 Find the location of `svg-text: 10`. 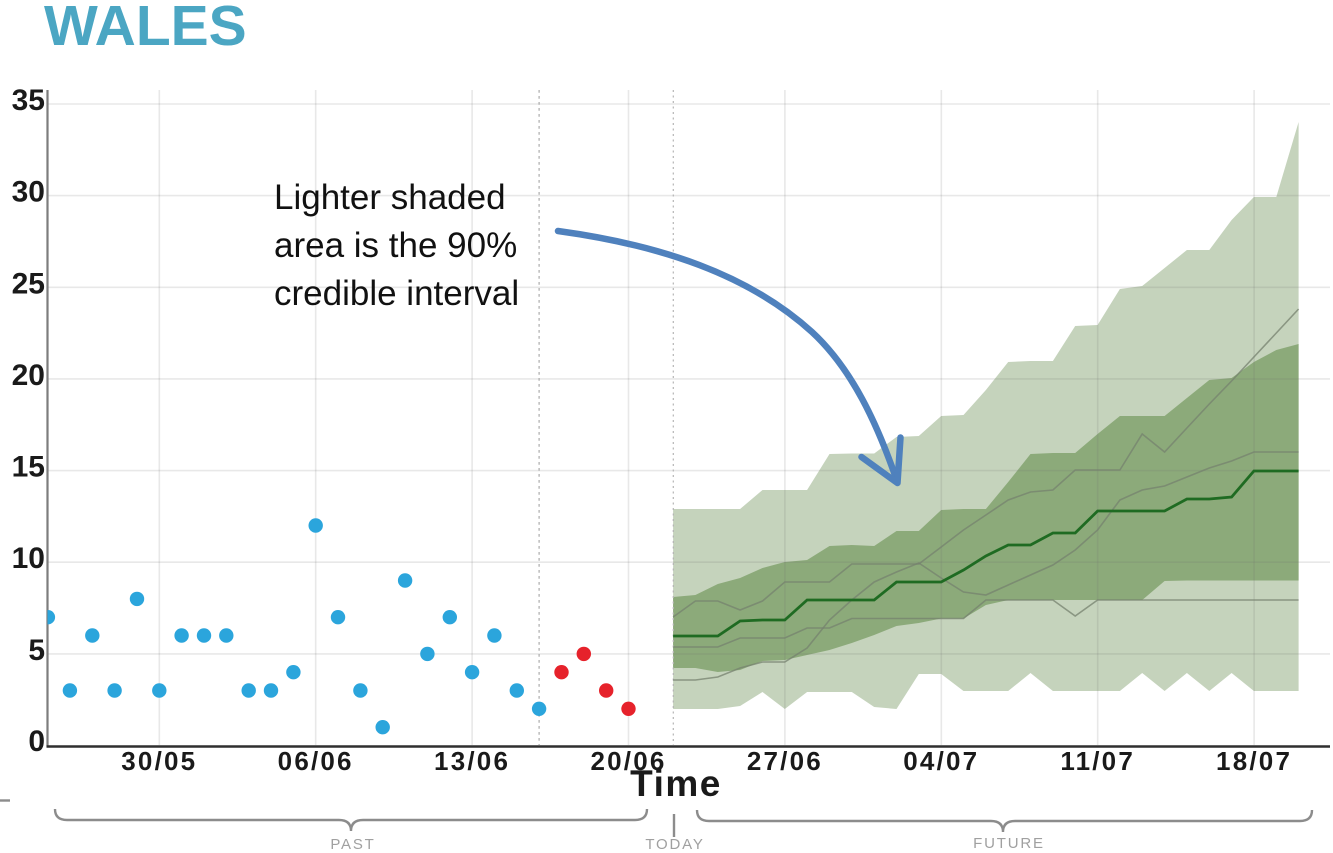

svg-text: 10 is located at coordinates (28, 558).